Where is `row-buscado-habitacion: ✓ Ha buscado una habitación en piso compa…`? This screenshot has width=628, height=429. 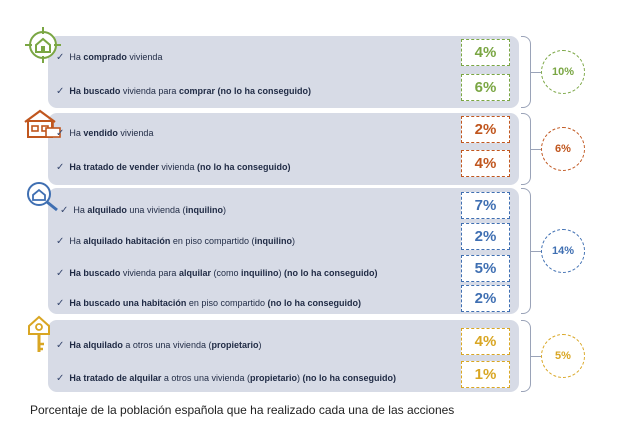
row-buscado-habitacion: ✓ Ha buscado una habitación en piso compa… is located at coordinates (208, 303).